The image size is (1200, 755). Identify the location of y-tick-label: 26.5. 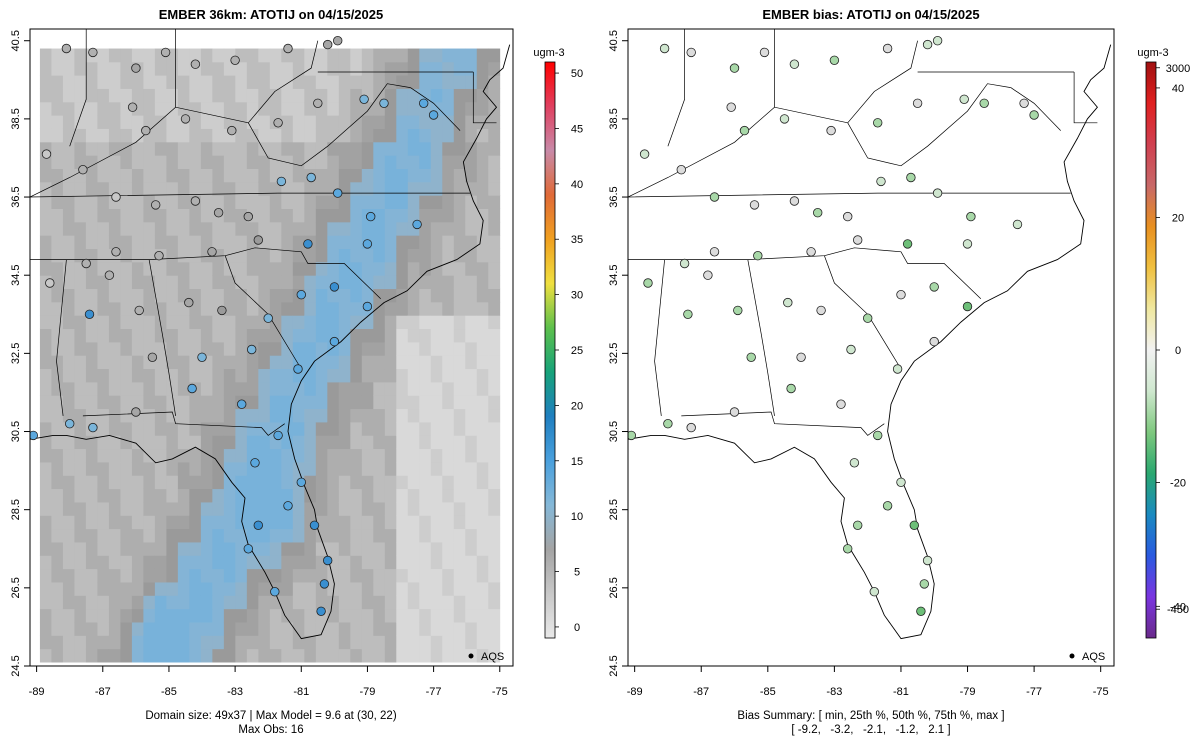
(614, 587).